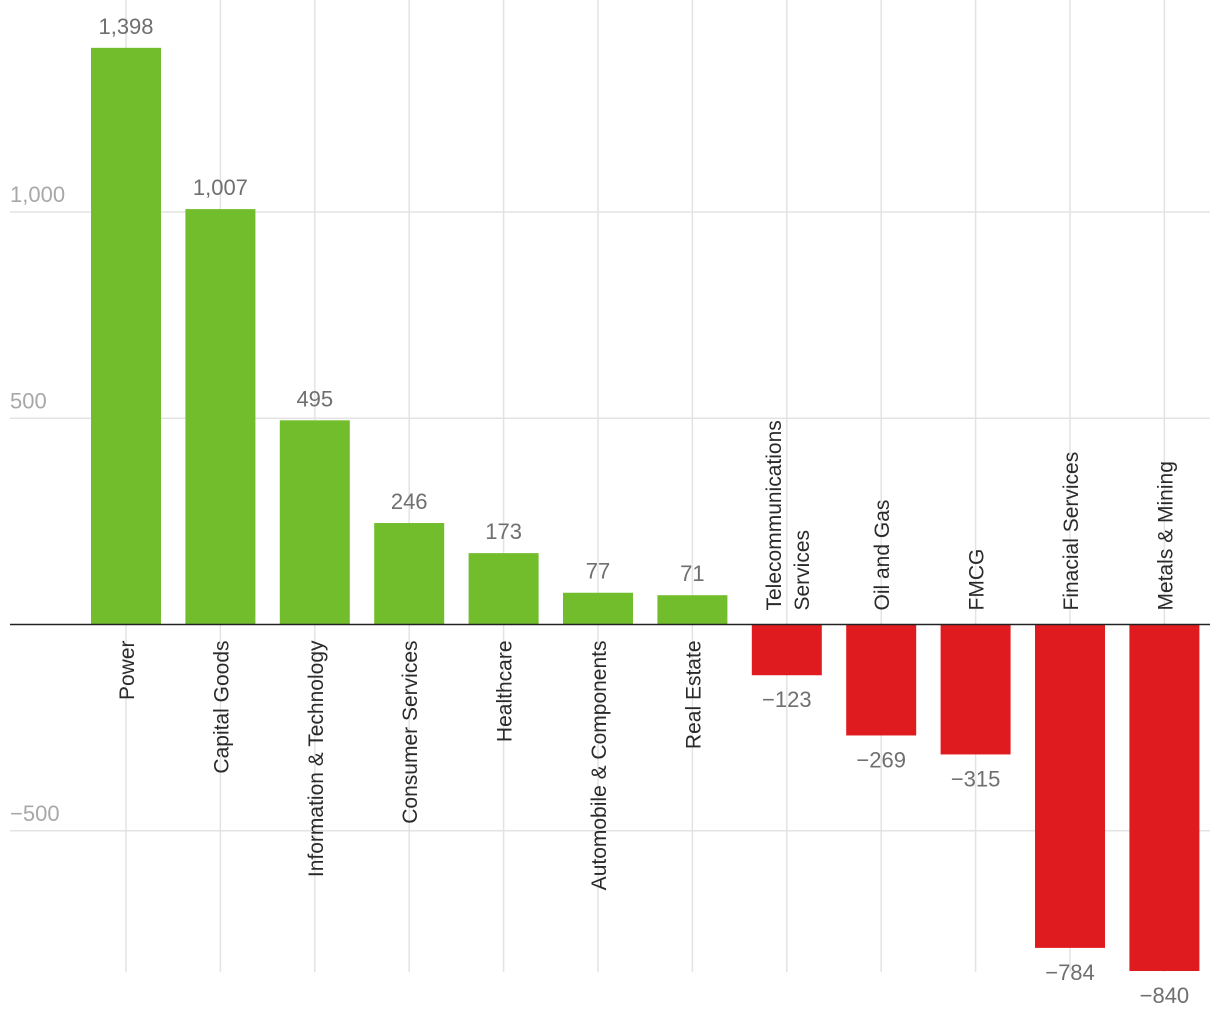 This screenshot has height=1020, width=1220. I want to click on category-label-text: Services, so click(802, 570).